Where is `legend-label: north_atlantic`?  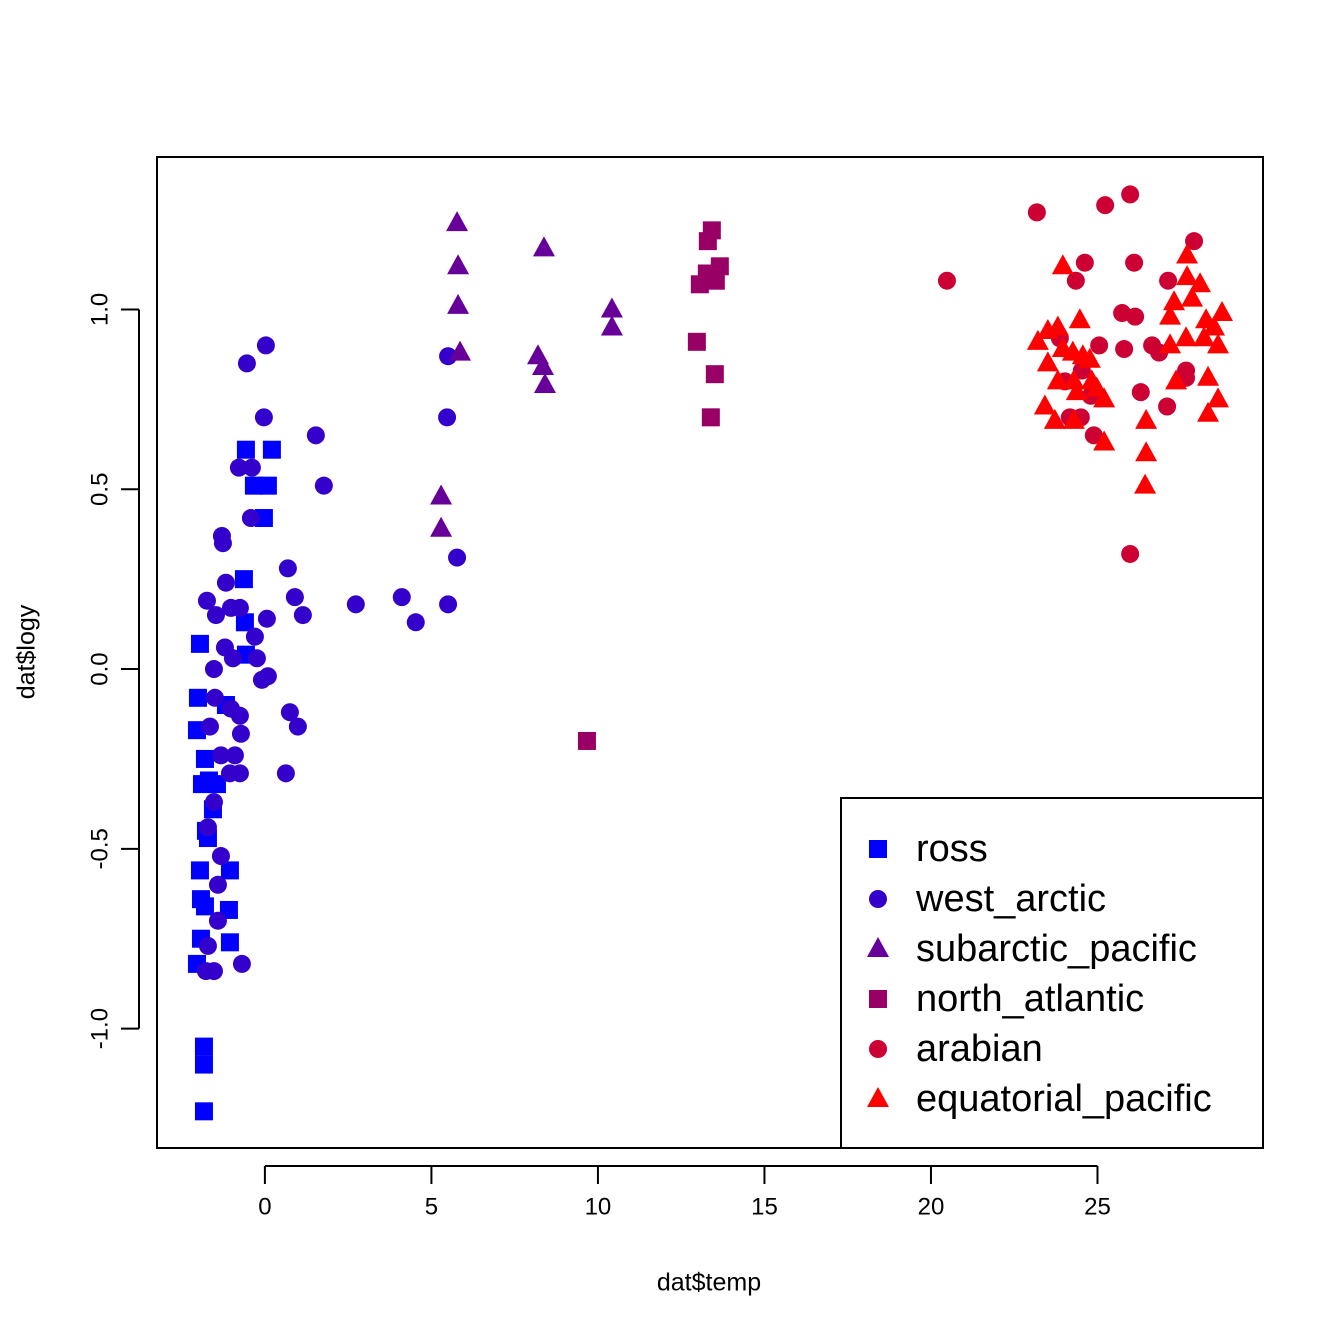
legend-label: north_atlantic is located at coordinates (1030, 999).